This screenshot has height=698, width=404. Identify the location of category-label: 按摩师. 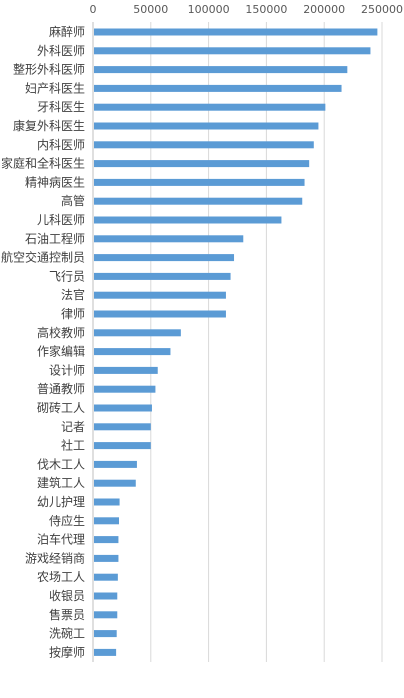
(67, 651).